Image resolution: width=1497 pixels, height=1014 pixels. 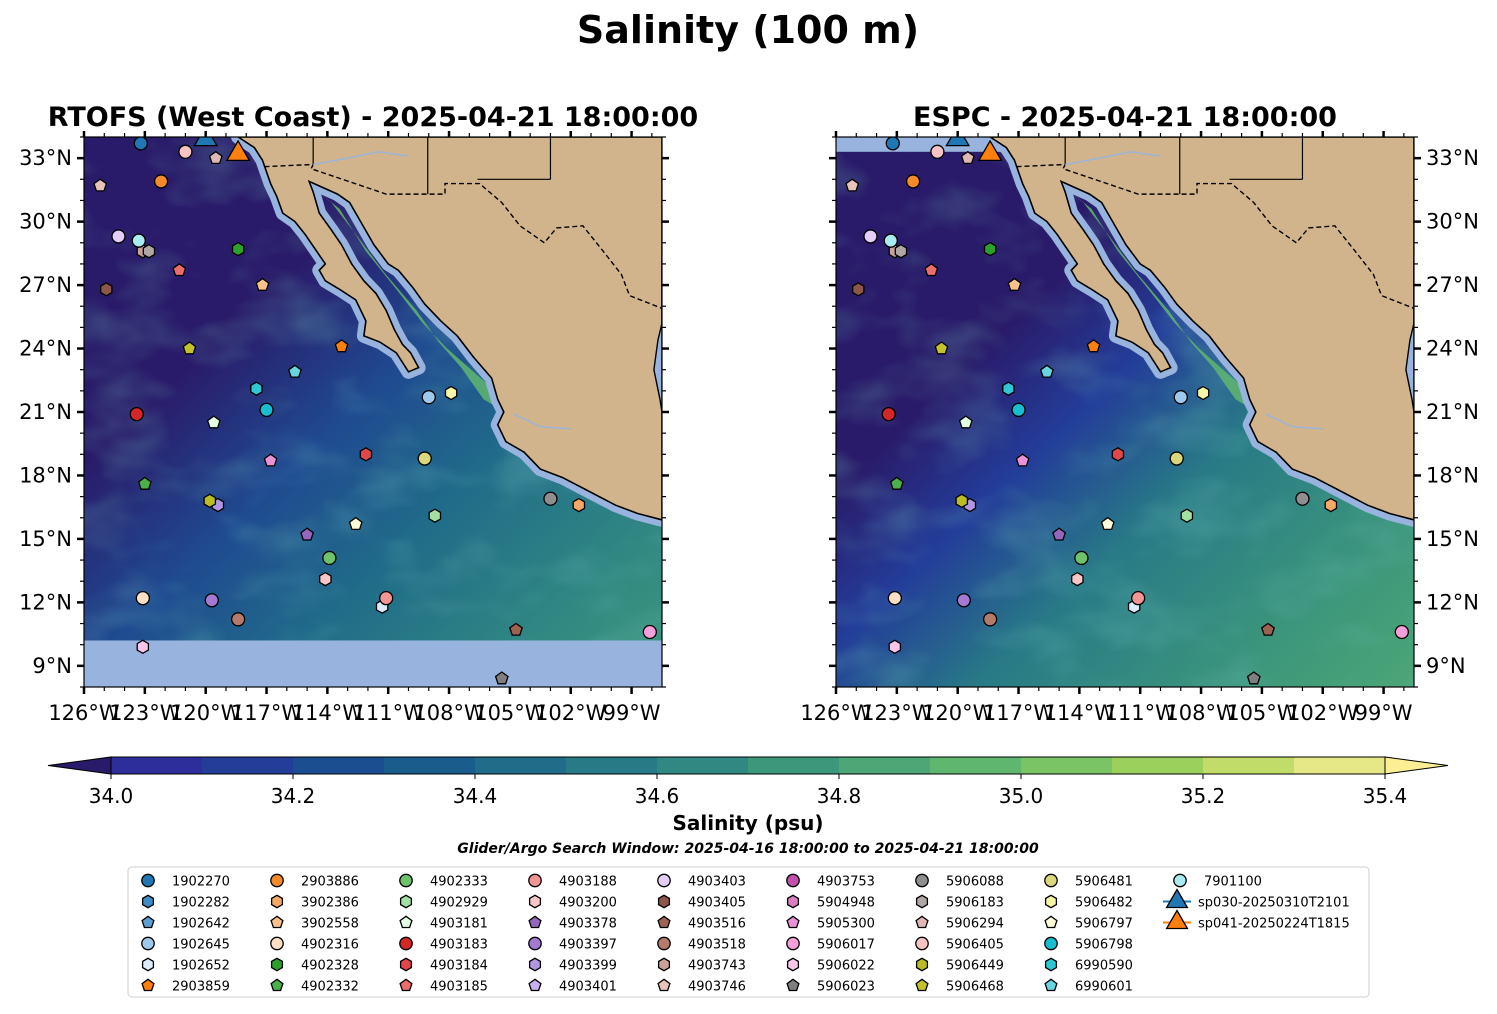 I want to click on legend-box, so click(x=748, y=932).